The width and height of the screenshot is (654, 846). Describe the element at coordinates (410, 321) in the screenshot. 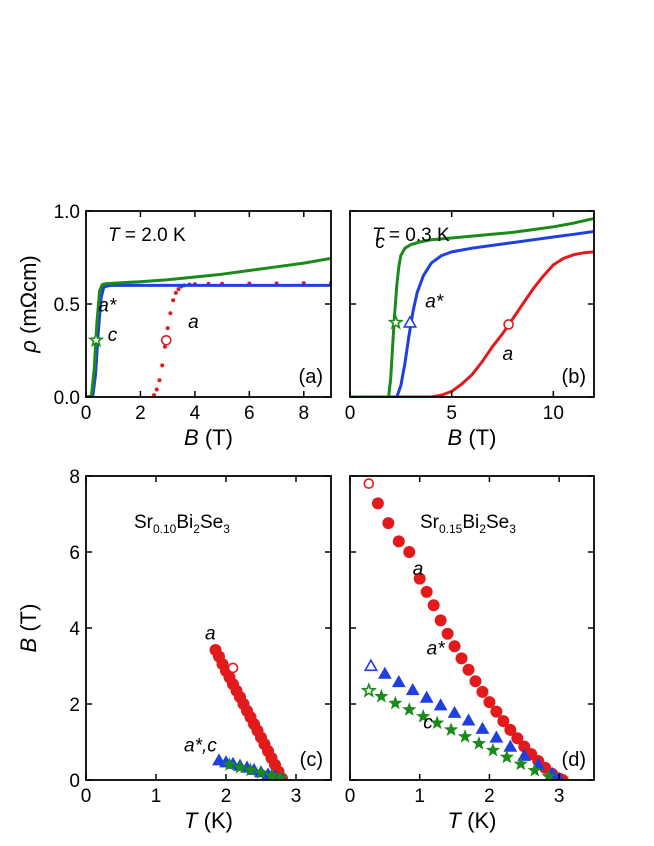

I see `marker-a*` at that location.